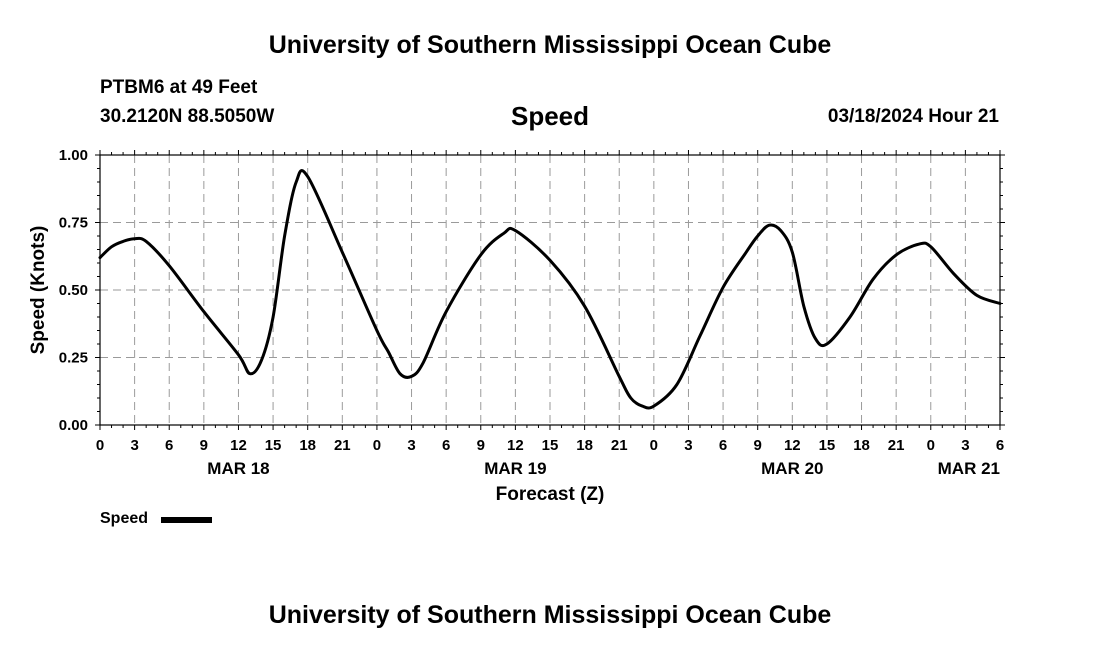 Image resolution: width=1100 pixels, height=650 pixels. What do you see at coordinates (186, 520) in the screenshot?
I see `legend-swatch` at bounding box center [186, 520].